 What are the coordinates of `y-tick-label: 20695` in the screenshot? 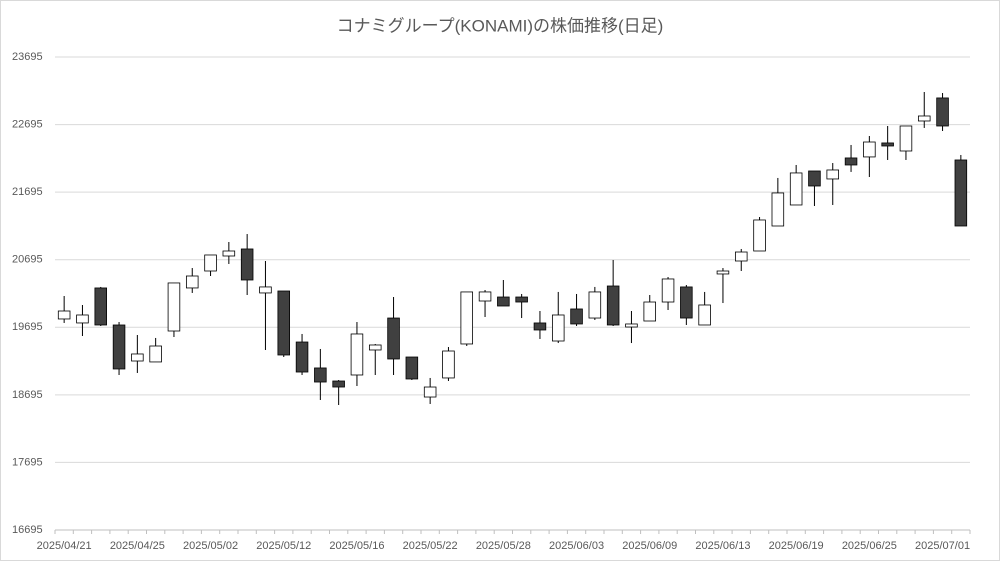 It's located at (27, 260).